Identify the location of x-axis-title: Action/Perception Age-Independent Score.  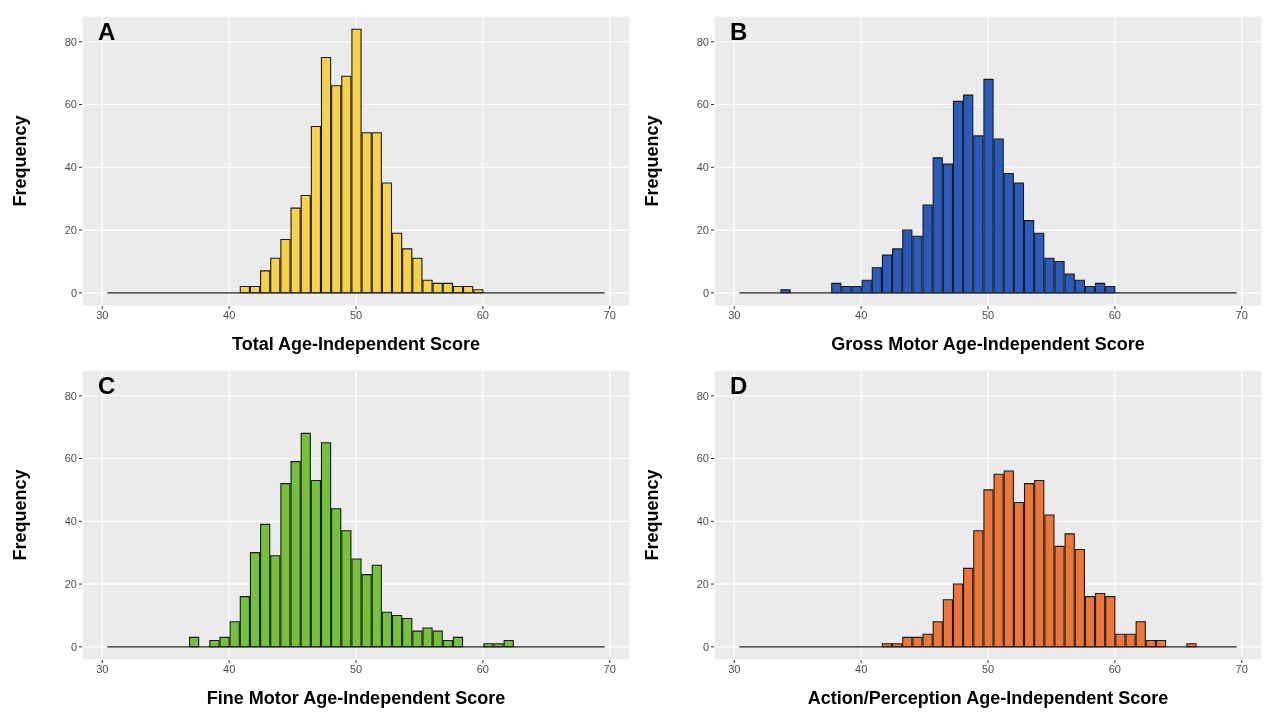
(988, 698).